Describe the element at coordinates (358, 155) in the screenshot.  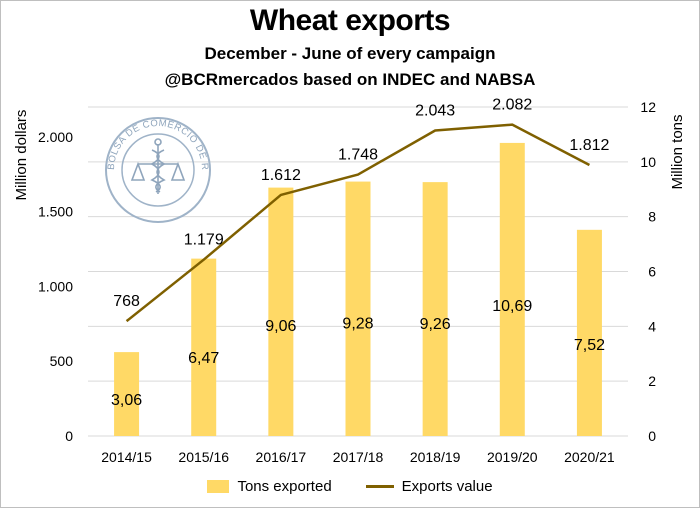
I see `line-data-label: 1.748` at that location.